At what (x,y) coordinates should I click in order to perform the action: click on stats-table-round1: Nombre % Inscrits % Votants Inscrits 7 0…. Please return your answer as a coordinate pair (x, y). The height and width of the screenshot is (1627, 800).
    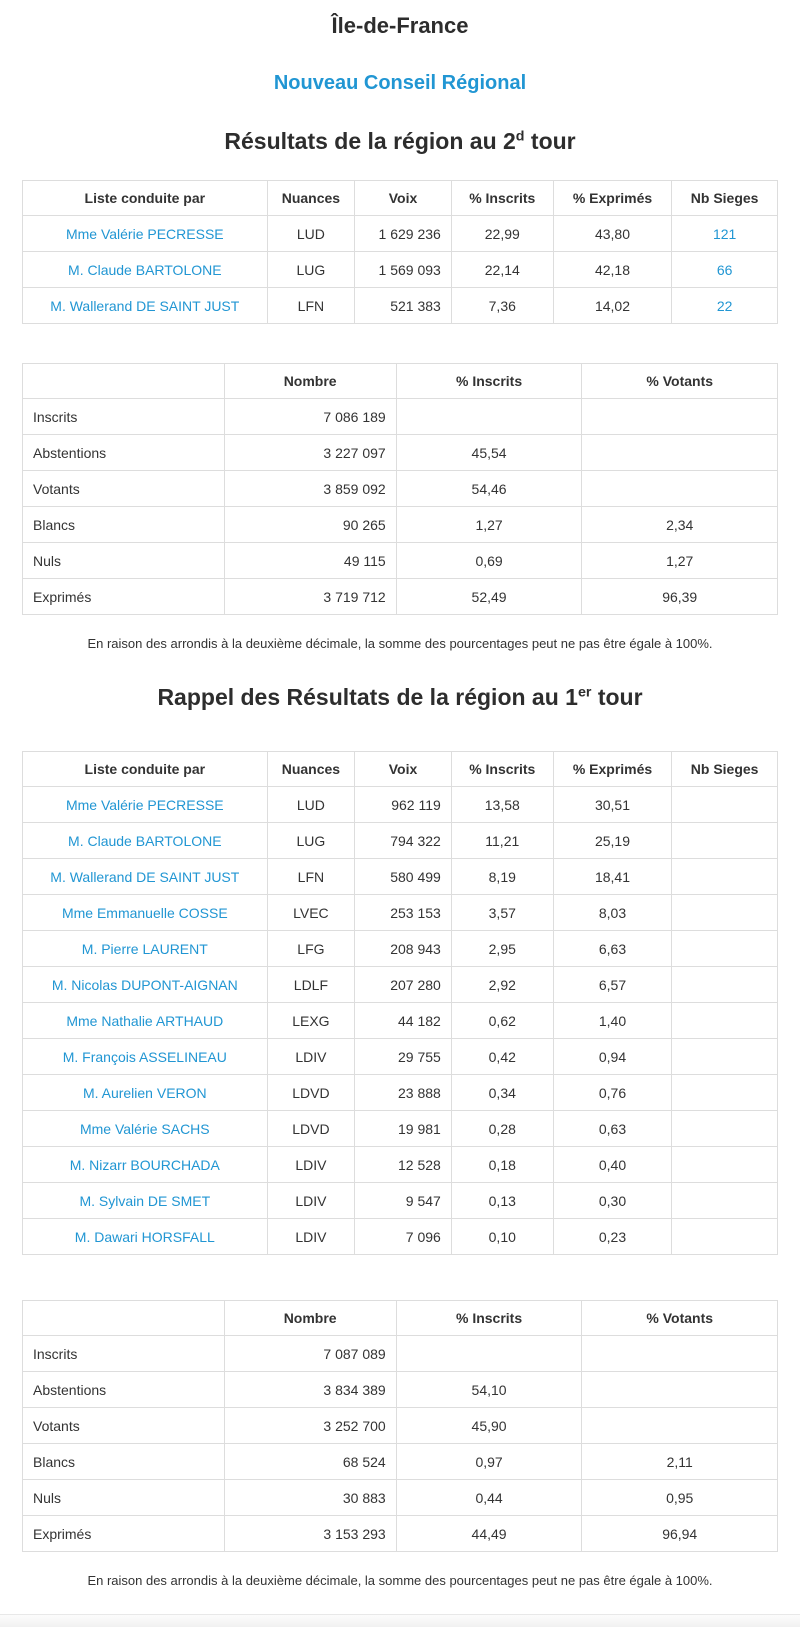
    Looking at the image, I should click on (400, 1426).